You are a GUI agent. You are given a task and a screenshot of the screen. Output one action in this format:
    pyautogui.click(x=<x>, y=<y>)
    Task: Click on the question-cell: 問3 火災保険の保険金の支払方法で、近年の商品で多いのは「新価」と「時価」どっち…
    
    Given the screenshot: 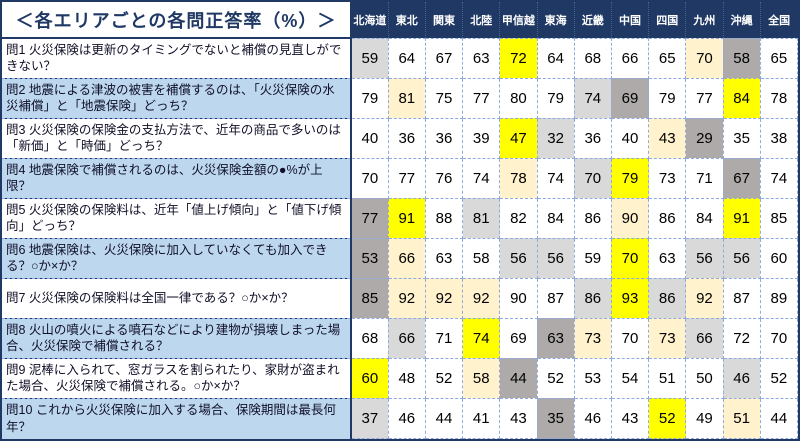 What is the action you would take?
    pyautogui.click(x=177, y=138)
    